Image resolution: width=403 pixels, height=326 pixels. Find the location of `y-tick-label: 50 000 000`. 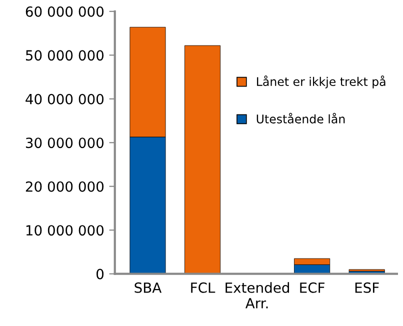

y-tick-label: 50 000 000 is located at coordinates (65, 55).